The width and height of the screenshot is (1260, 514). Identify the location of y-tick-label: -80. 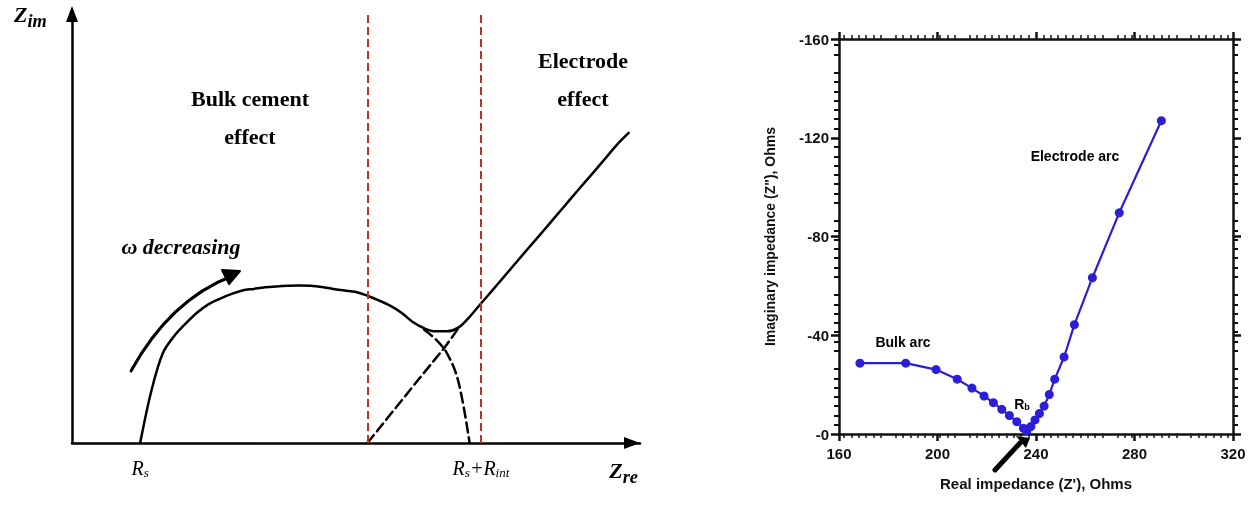
(818, 236).